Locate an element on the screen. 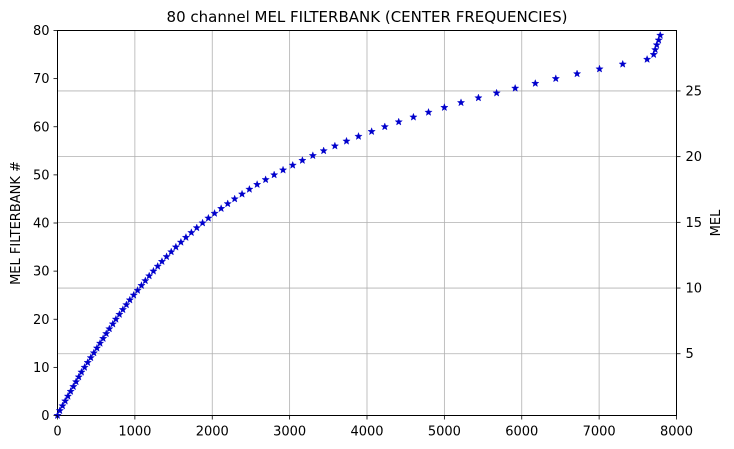  y-tick-label: 70 is located at coordinates (41, 79).